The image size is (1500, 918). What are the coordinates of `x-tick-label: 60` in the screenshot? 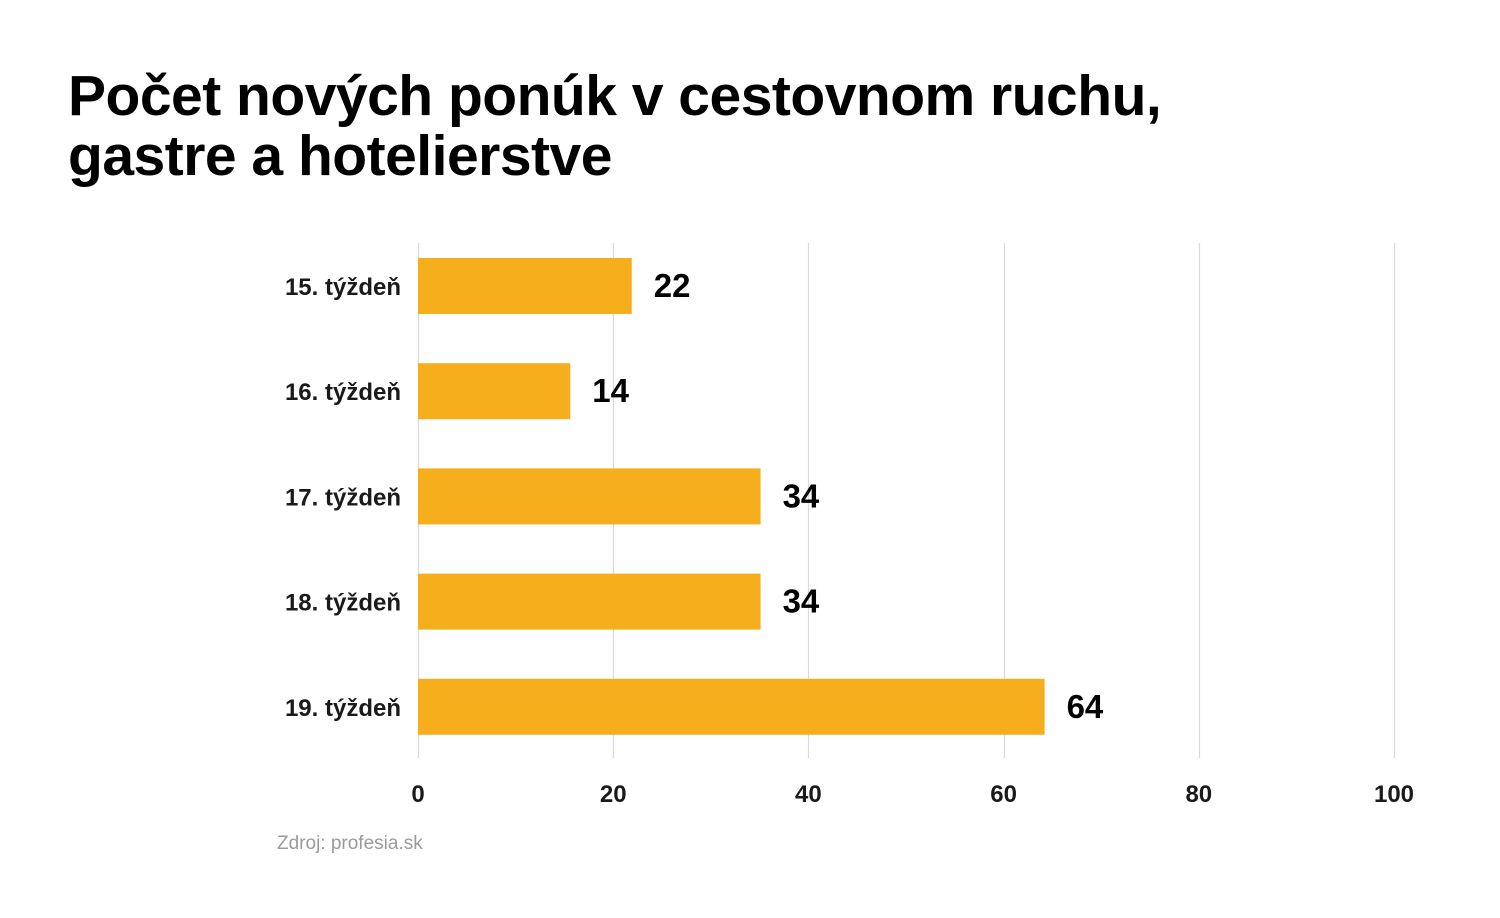 It's located at (1003, 794).